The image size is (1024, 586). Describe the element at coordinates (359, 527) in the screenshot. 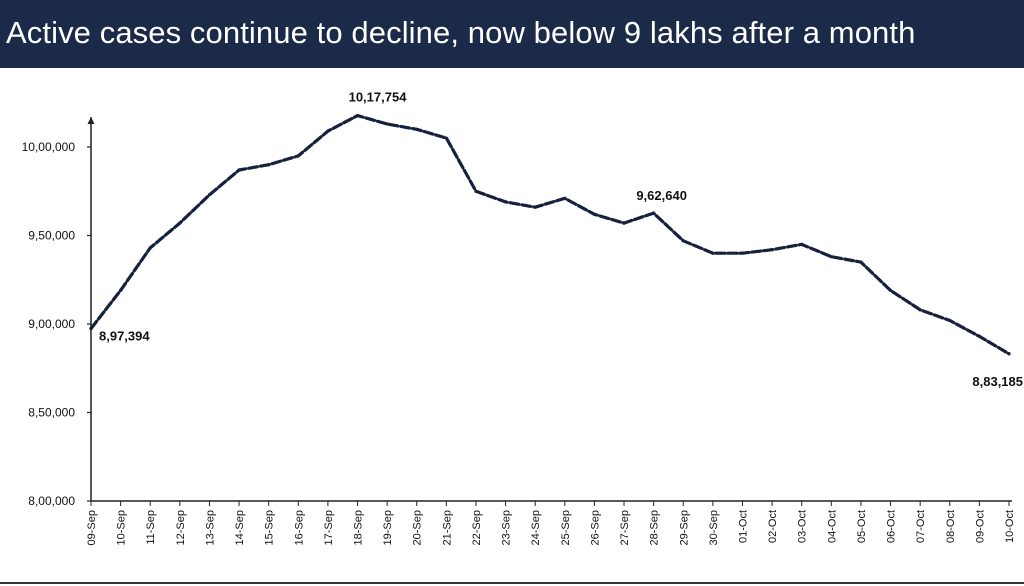

I see `x-tick-label: 18-Sep` at that location.